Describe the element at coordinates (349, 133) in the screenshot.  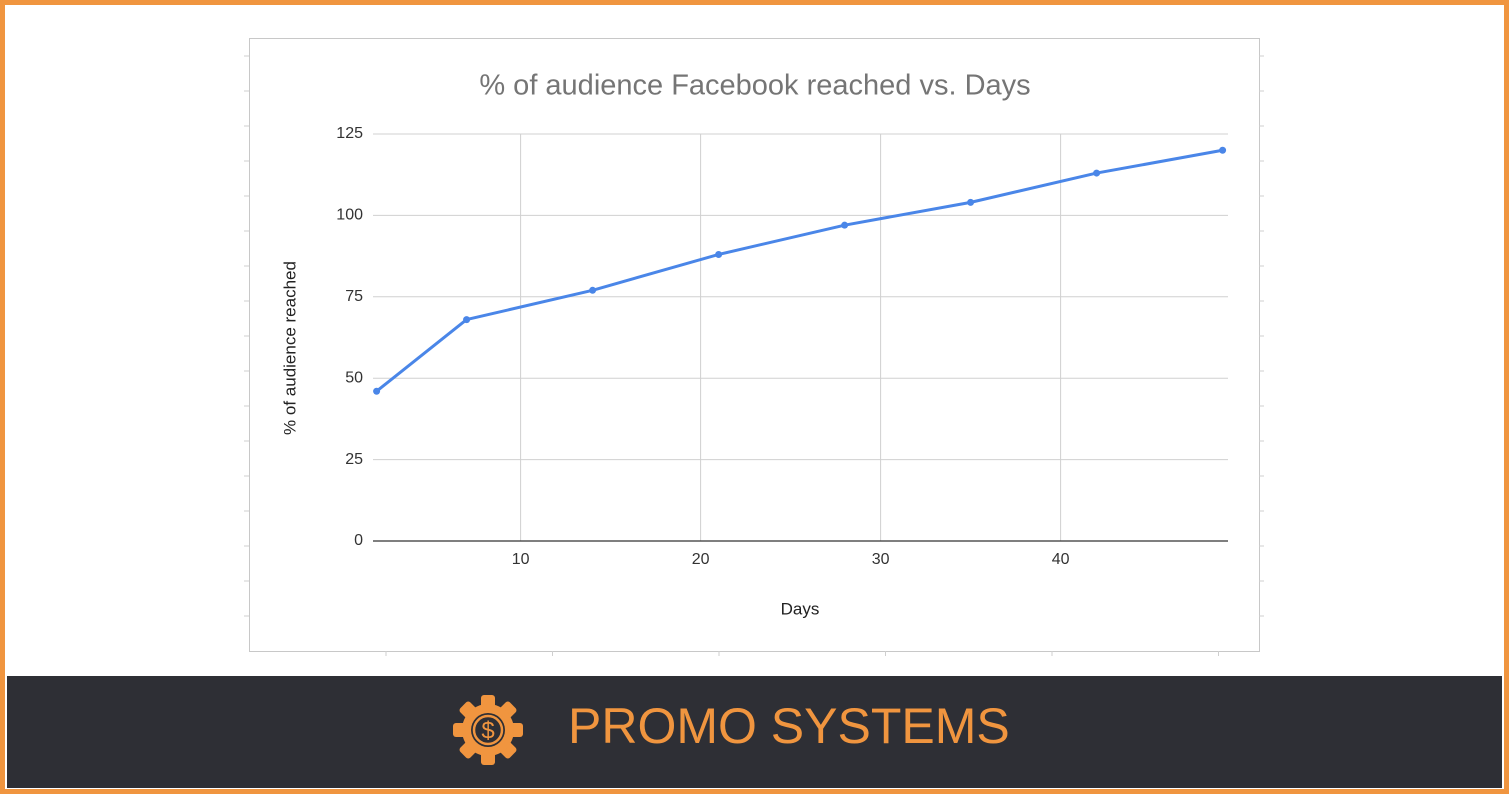
I see `y-tick-label: 125` at that location.